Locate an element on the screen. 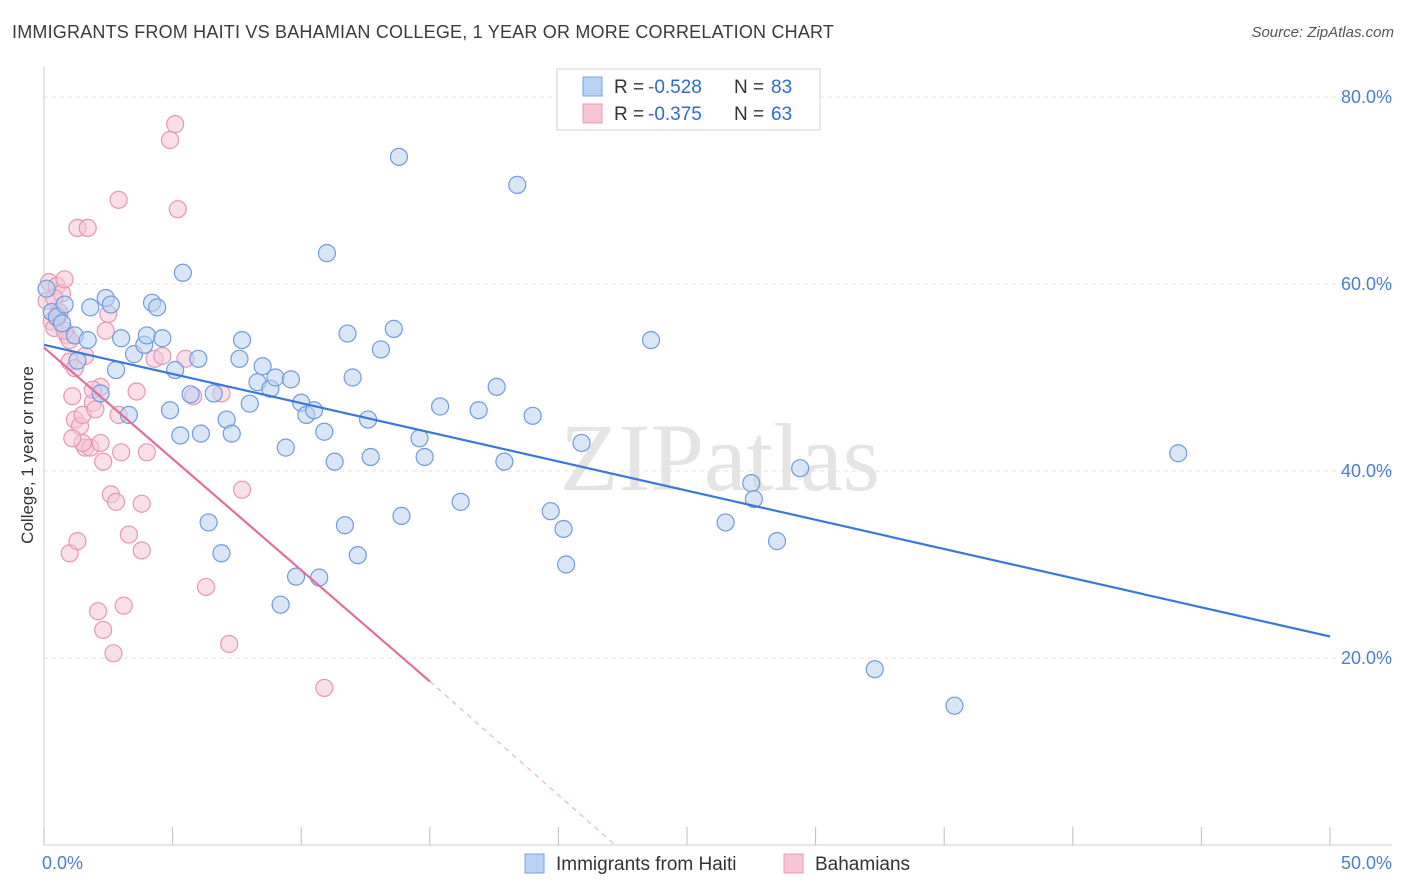 The height and width of the screenshot is (892, 1406). legend-box: R = -0.528 N = 83 R = -0.375 N = 63 is located at coordinates (688, 99).